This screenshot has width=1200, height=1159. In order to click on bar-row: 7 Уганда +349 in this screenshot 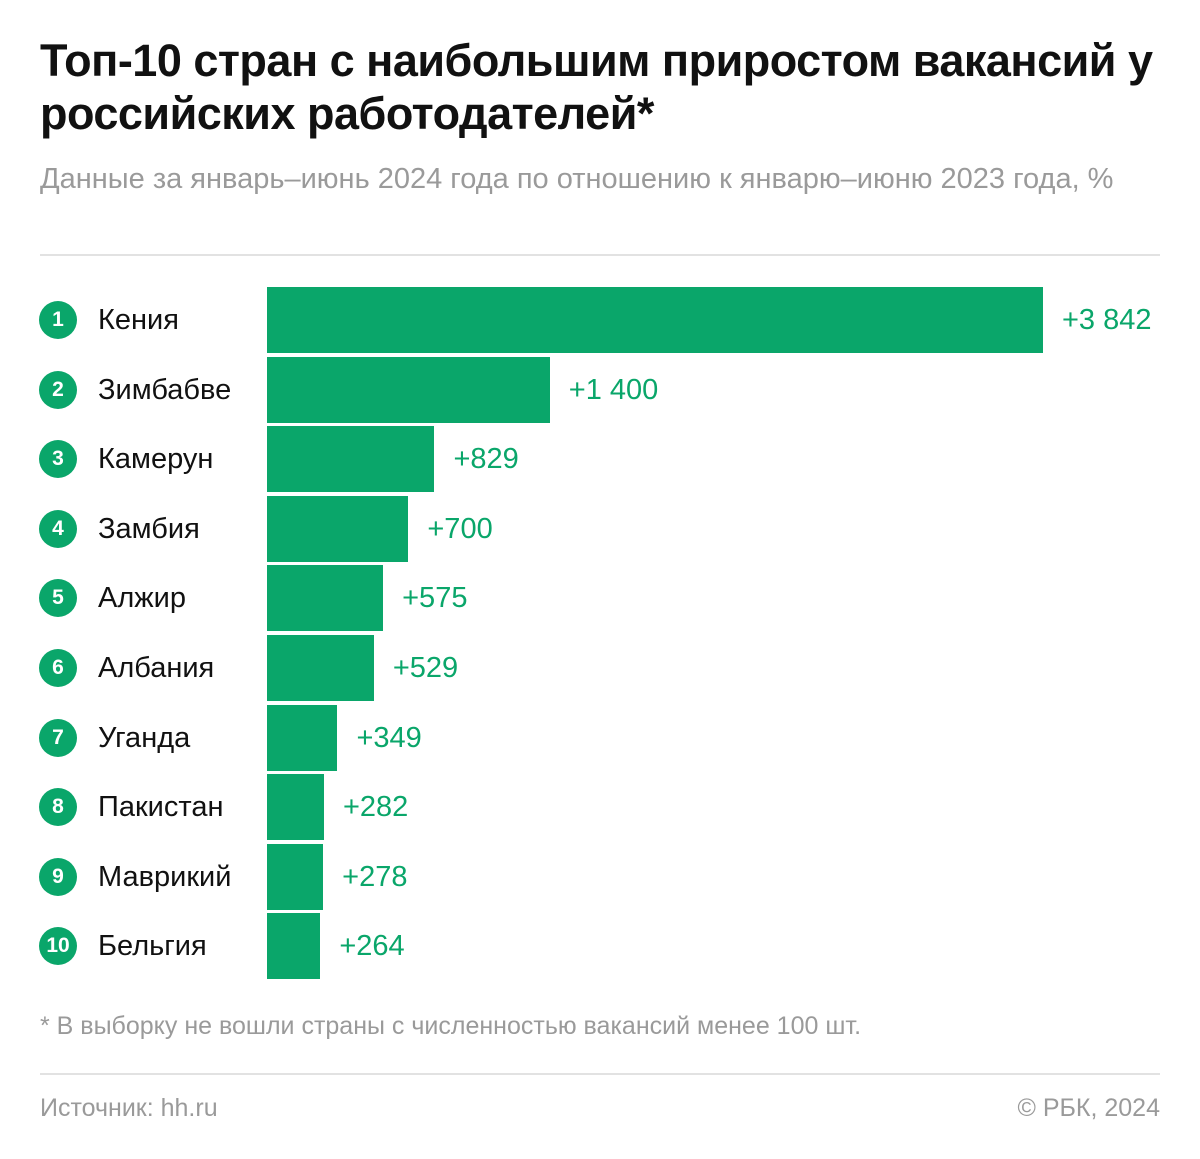, I will do `click(600, 737)`.